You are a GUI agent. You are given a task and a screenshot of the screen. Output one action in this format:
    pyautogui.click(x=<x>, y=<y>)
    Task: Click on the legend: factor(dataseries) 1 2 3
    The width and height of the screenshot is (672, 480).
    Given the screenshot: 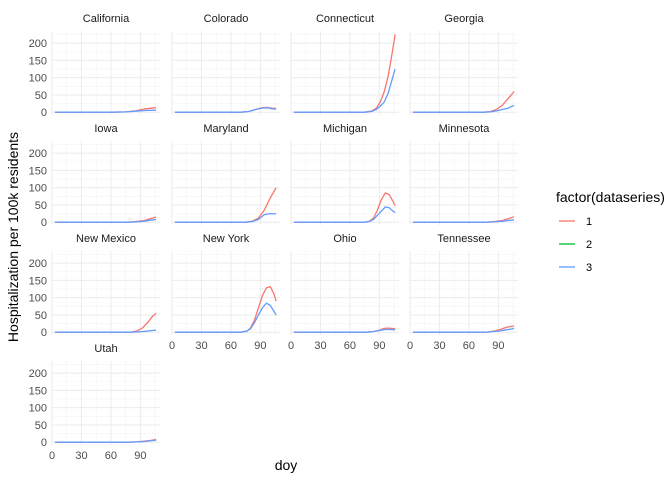 What is the action you would take?
    pyautogui.click(x=610, y=231)
    